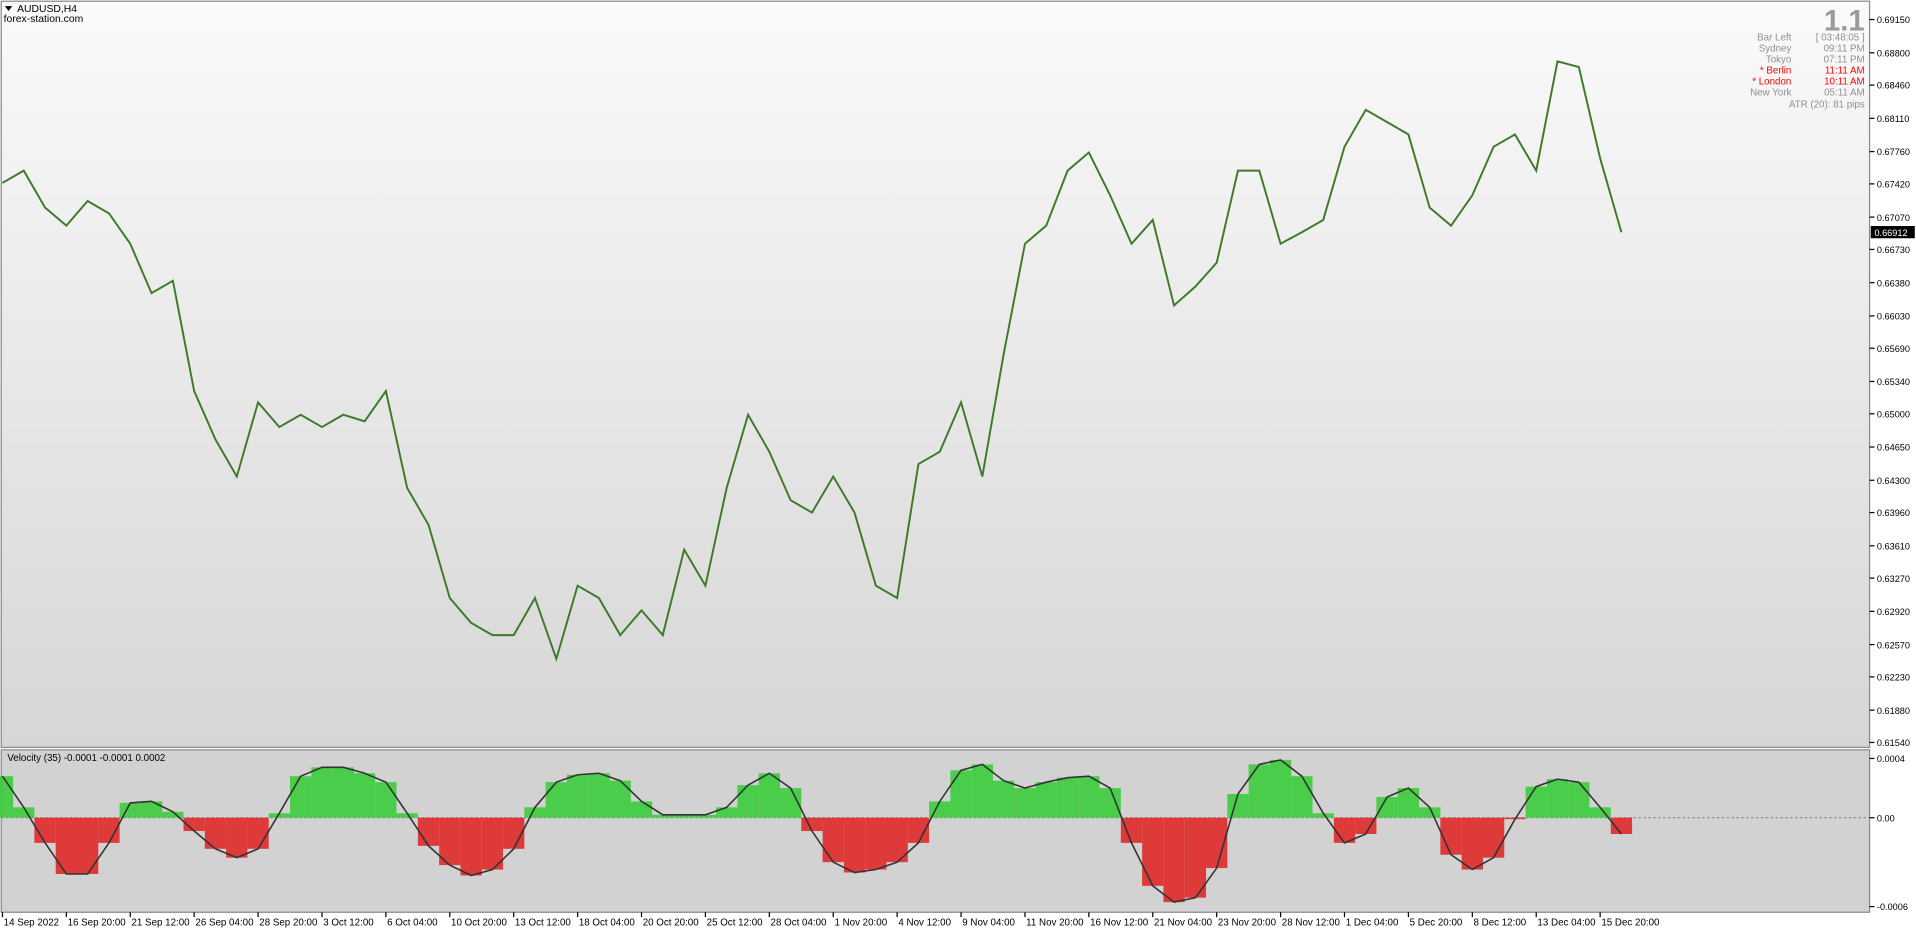  Describe the element at coordinates (44, 19) in the screenshot. I see `source: forex-station.com` at that location.